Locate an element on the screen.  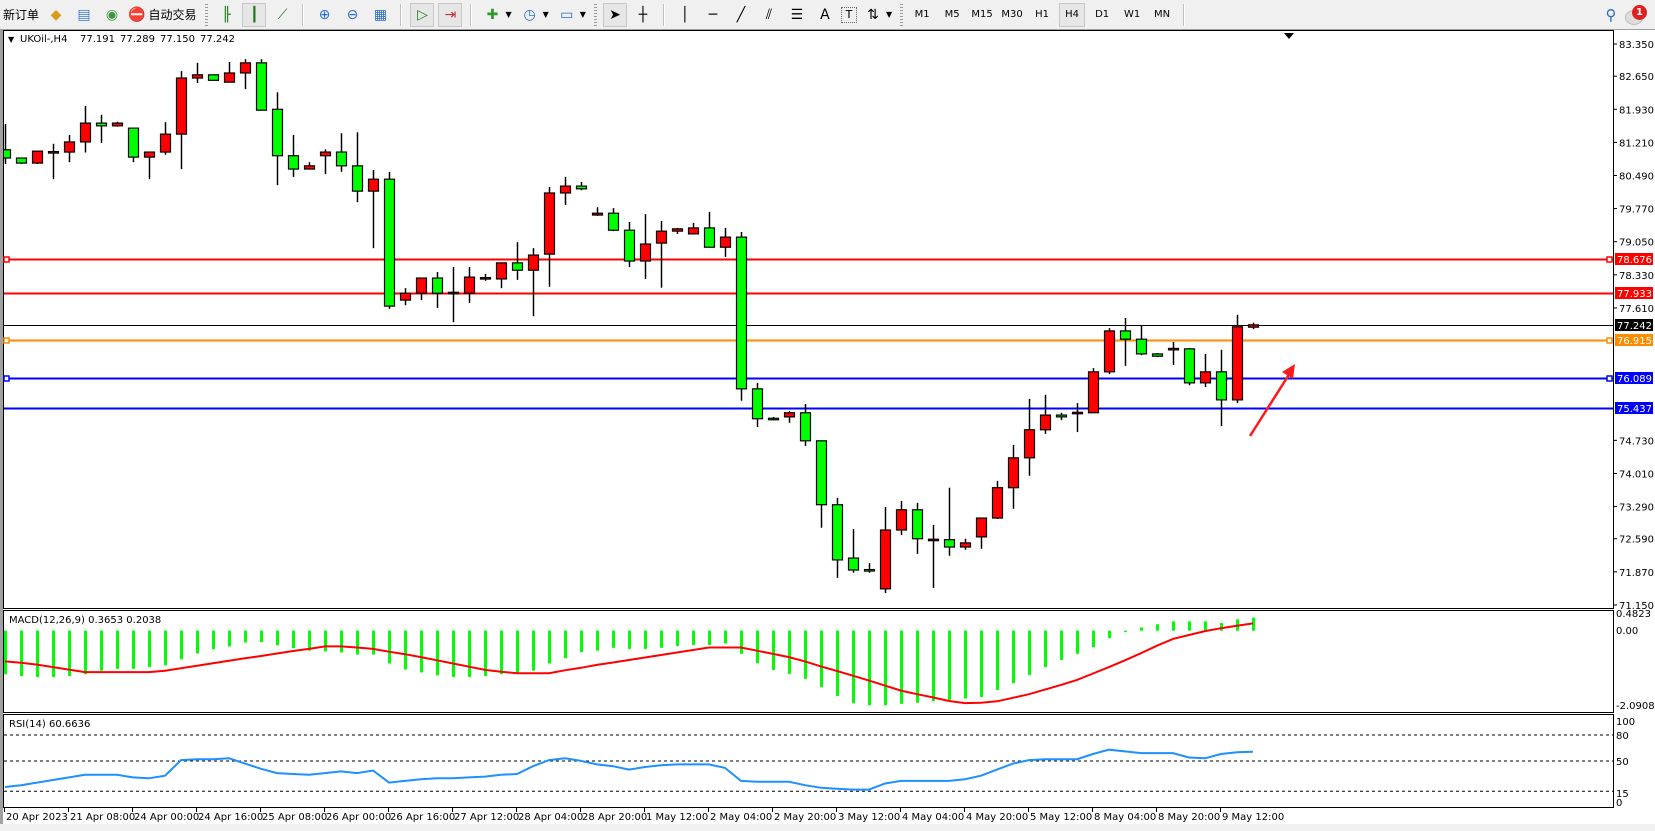
fibonacci-icon: ☰ is located at coordinates (797, 14).